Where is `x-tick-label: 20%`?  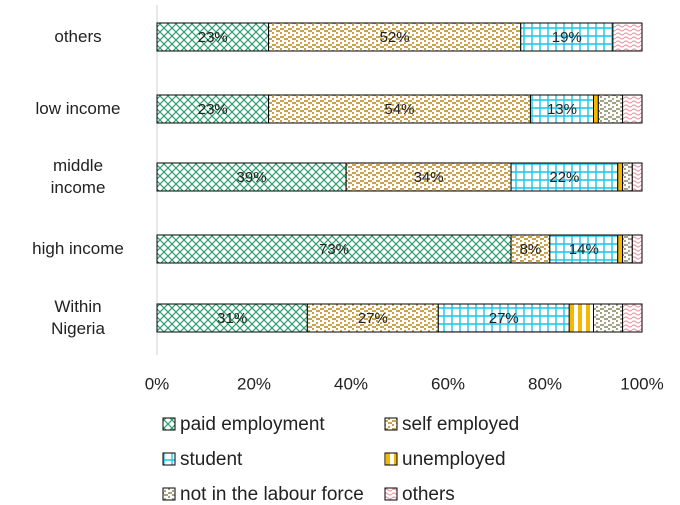
x-tick-label: 20% is located at coordinates (254, 383).